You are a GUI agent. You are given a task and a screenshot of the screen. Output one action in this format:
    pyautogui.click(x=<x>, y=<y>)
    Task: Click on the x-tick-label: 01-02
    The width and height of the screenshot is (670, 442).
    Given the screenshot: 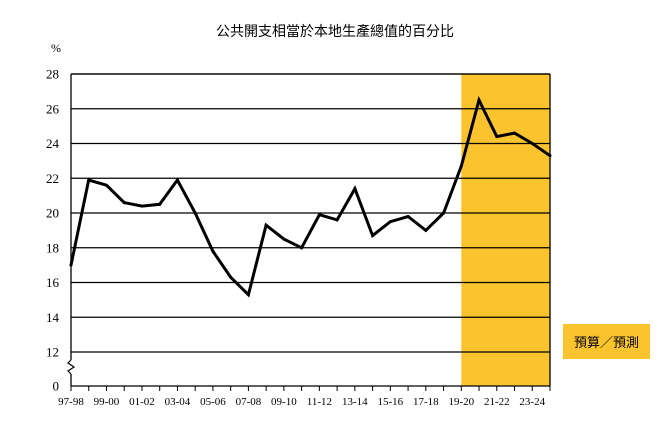 What is the action you would take?
    pyautogui.click(x=142, y=402)
    